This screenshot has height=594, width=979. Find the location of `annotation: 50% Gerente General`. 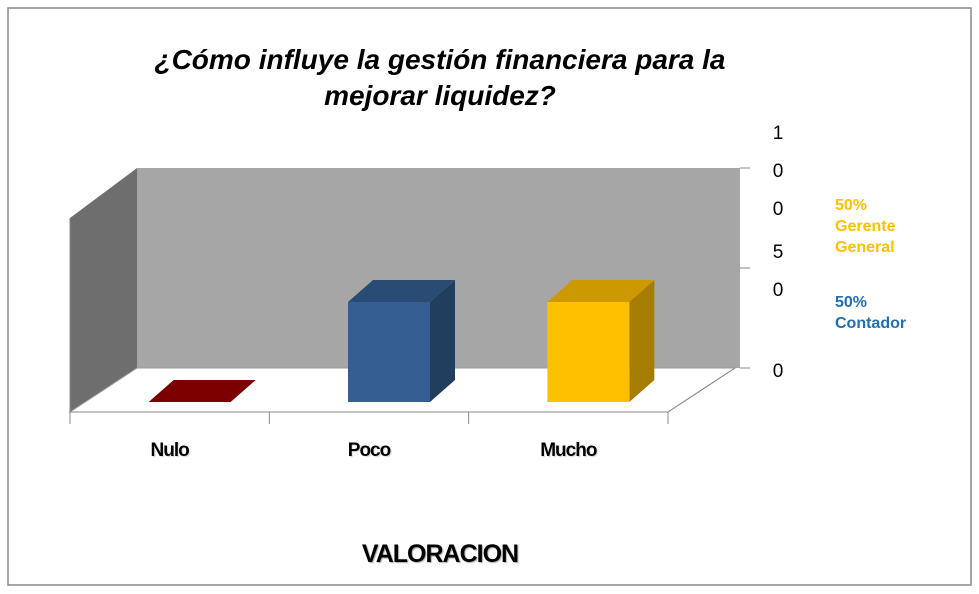

annotation: 50% Gerente General is located at coordinates (865, 226).